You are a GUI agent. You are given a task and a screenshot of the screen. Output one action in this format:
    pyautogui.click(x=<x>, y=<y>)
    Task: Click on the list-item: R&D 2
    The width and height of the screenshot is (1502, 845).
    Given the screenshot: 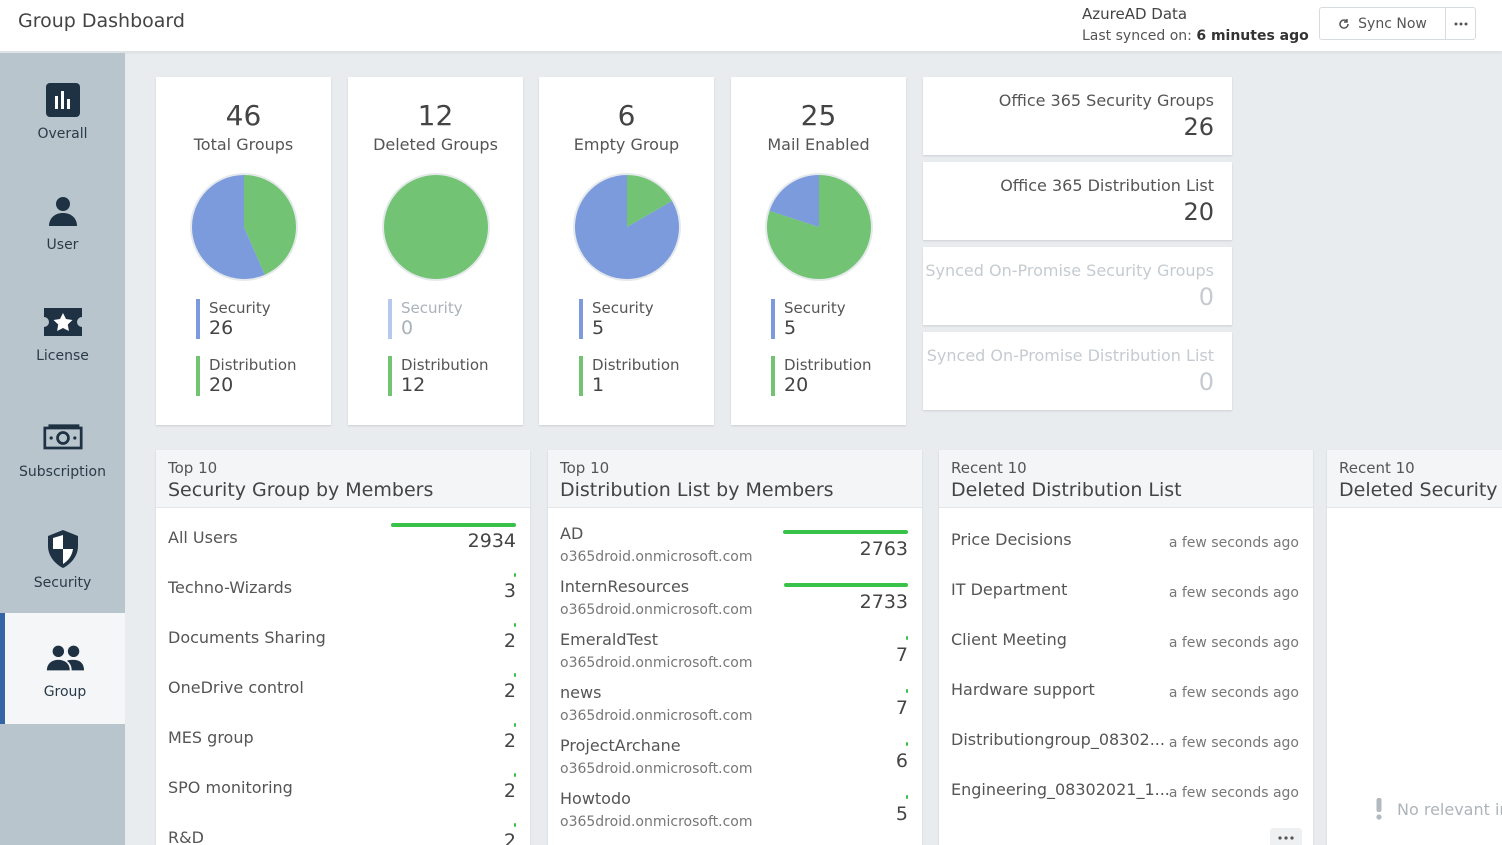 What is the action you would take?
    pyautogui.click(x=343, y=832)
    